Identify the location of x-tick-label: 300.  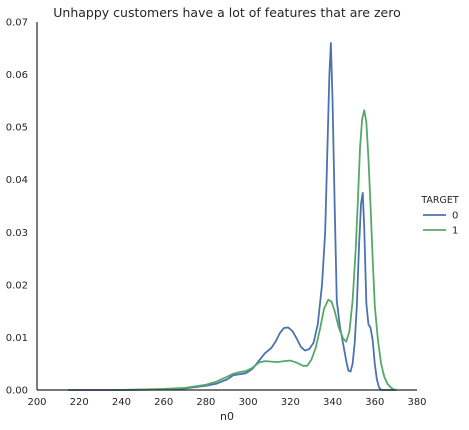
(248, 402).